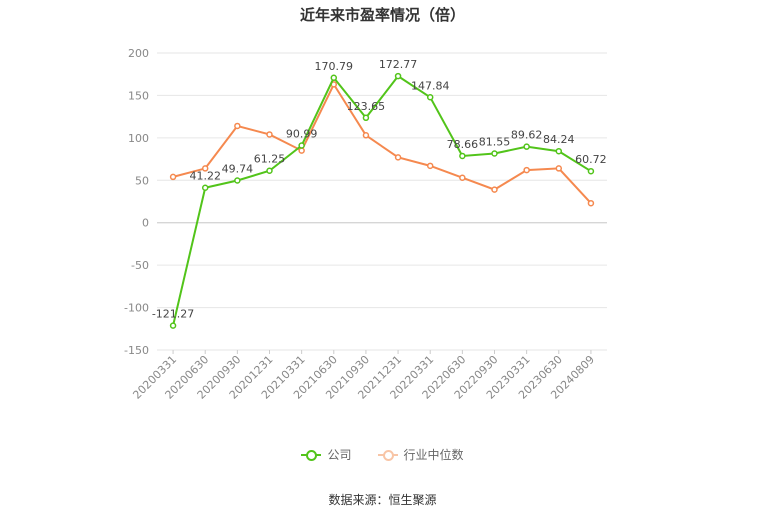  I want to click on data-label: 61.25, so click(270, 159).